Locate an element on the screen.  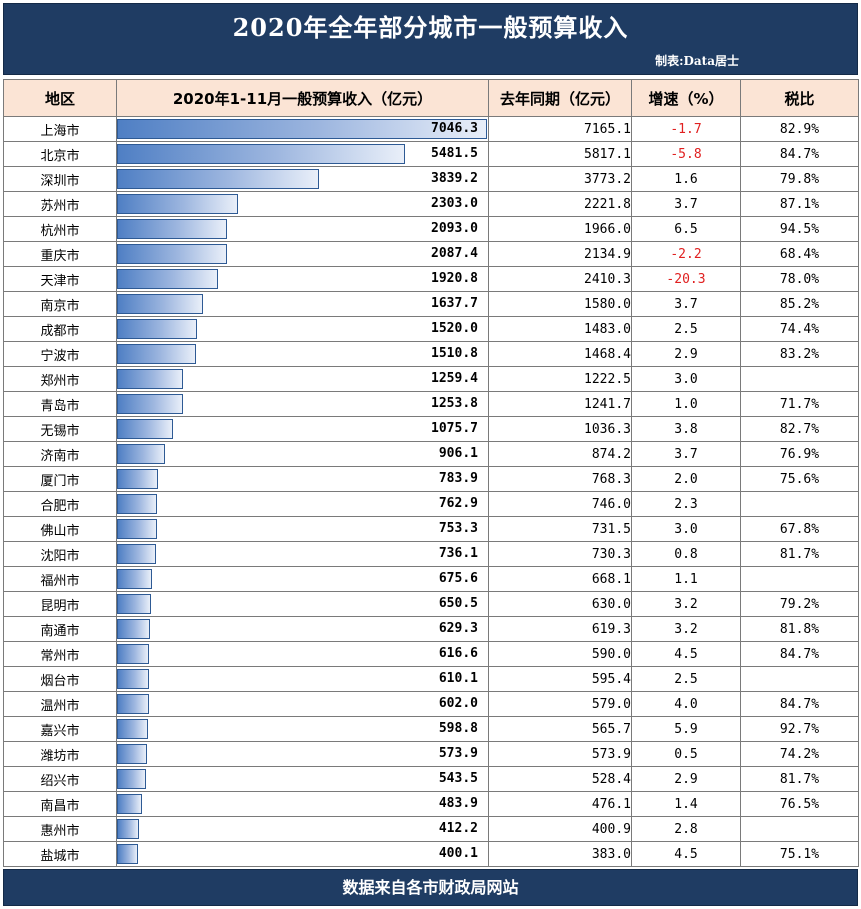
table-row: 苏州市 2303.0 2221.8 3.7 87.1% is located at coordinates (431, 204).